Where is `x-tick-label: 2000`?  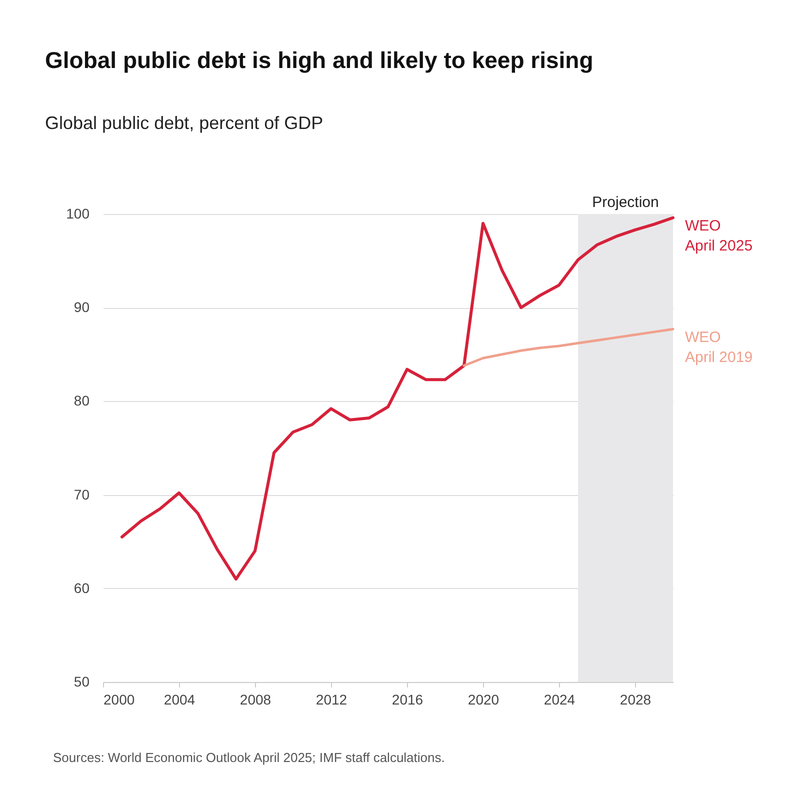
x-tick-label: 2000 is located at coordinates (119, 700).